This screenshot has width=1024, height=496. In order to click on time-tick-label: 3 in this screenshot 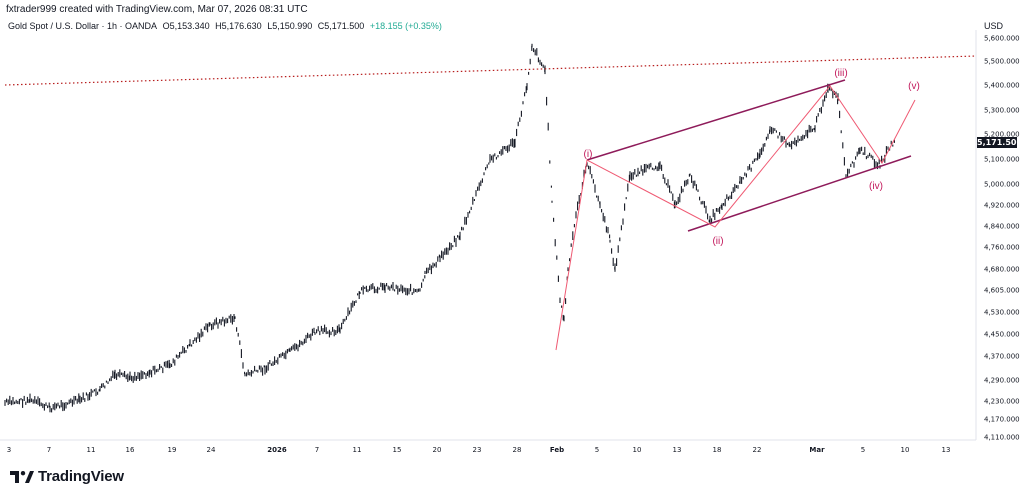, I will do `click(9, 450)`.